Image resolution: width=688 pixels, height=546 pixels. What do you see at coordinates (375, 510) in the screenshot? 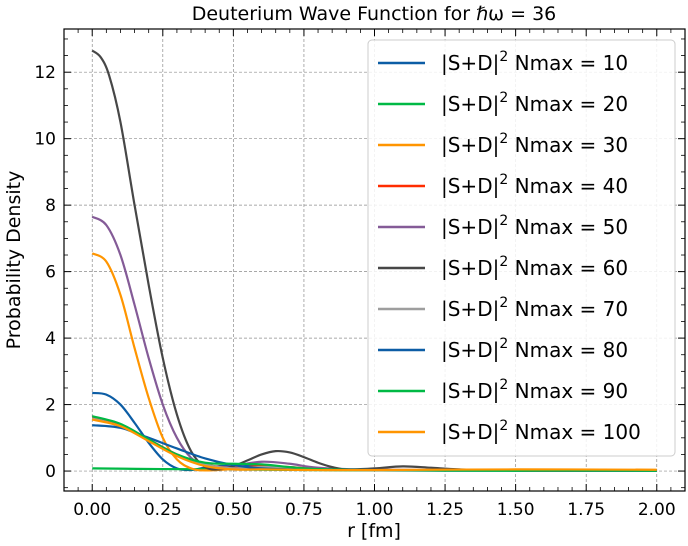
I see `x-tick-label: 1.00` at bounding box center [375, 510].